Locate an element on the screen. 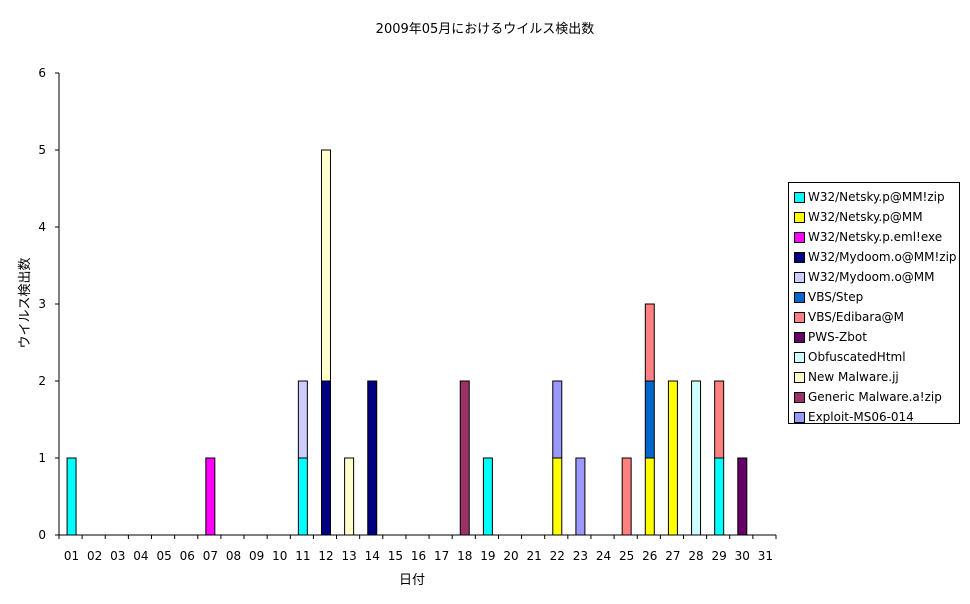  x-tick-label: 12 is located at coordinates (325, 556).